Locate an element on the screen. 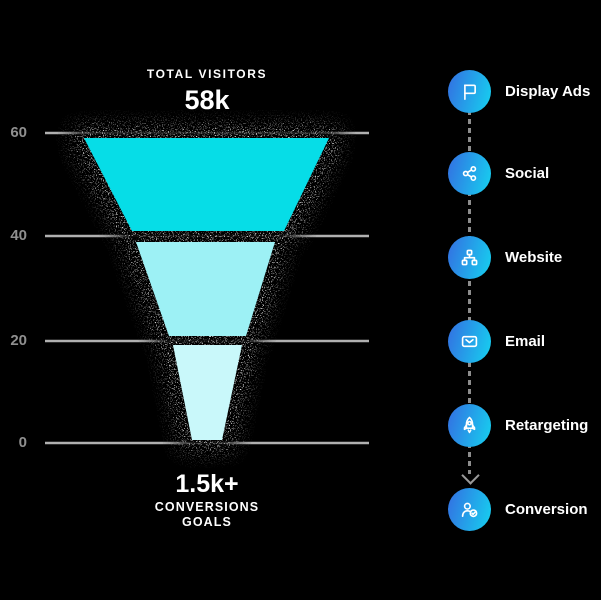  flag-icon is located at coordinates (470, 92).